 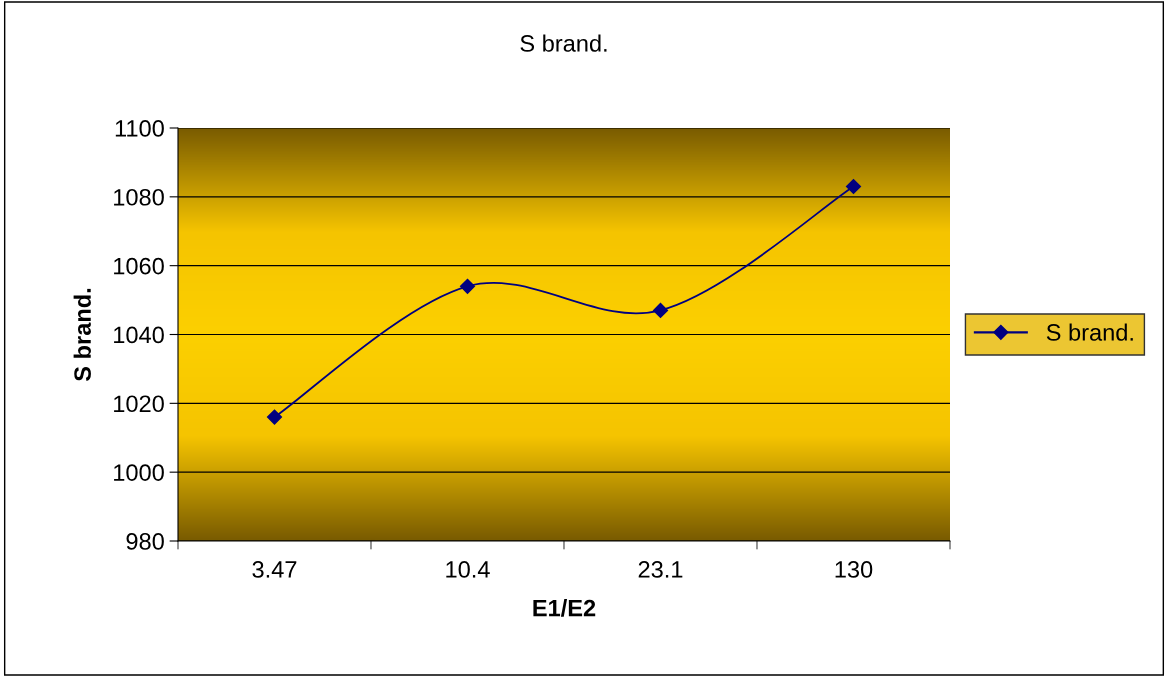 I want to click on x-tick-label: 10.4, so click(x=468, y=569).